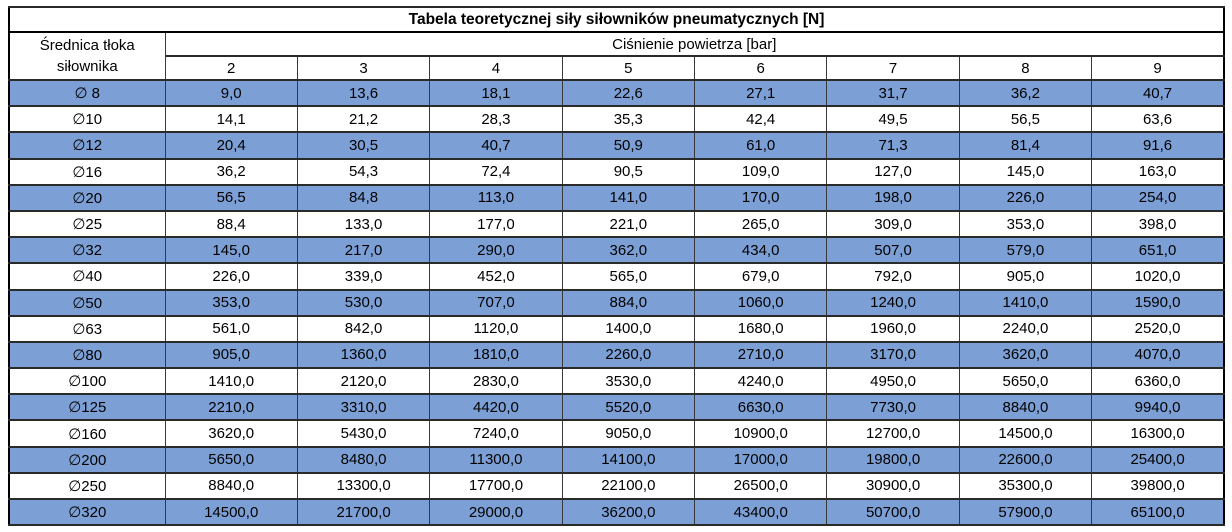 This screenshot has width=1232, height=532. Describe the element at coordinates (1158, 302) in the screenshot. I see `force-value-cell: 1590,0` at that location.